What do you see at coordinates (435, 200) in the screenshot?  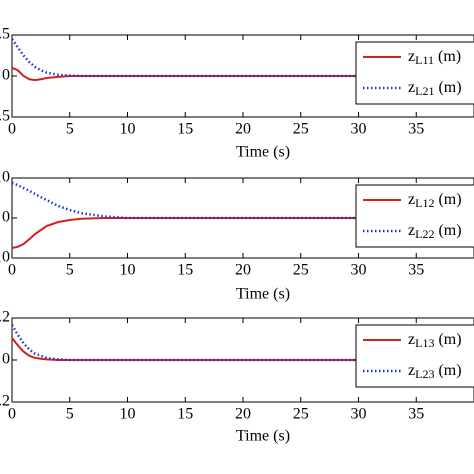 I see `legend-label: zL12 (m)` at bounding box center [435, 200].